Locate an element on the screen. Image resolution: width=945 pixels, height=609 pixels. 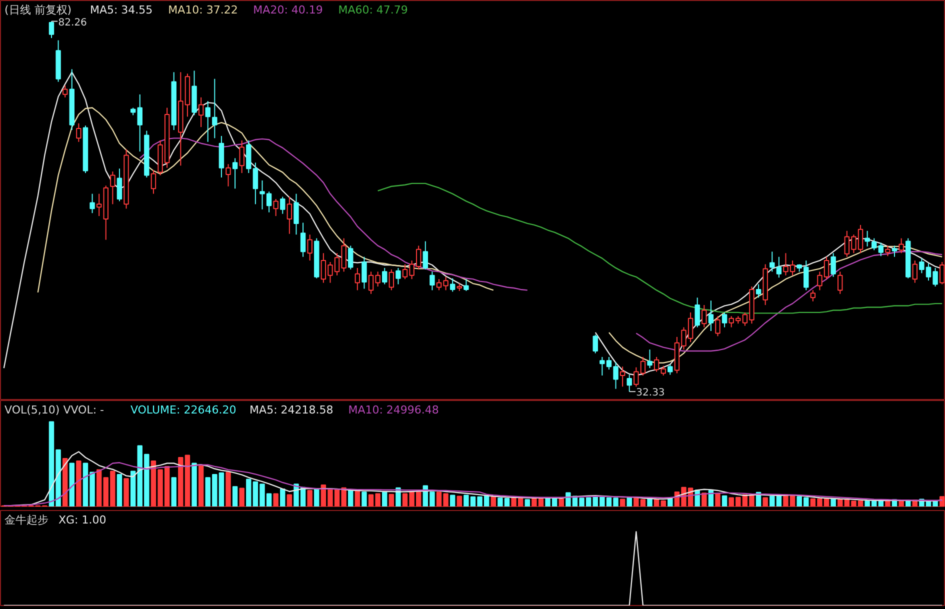
text: MA10: 37.22 is located at coordinates (203, 10).